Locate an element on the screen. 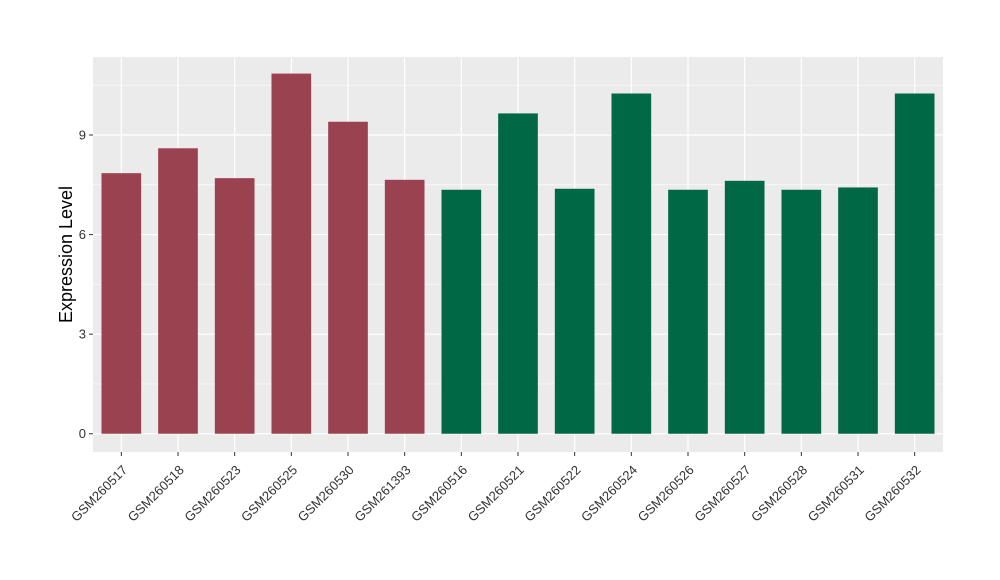 Image resolution: width=1000 pixels, height=580 pixels. x-tick-label: GSM260528 is located at coordinates (779, 493).